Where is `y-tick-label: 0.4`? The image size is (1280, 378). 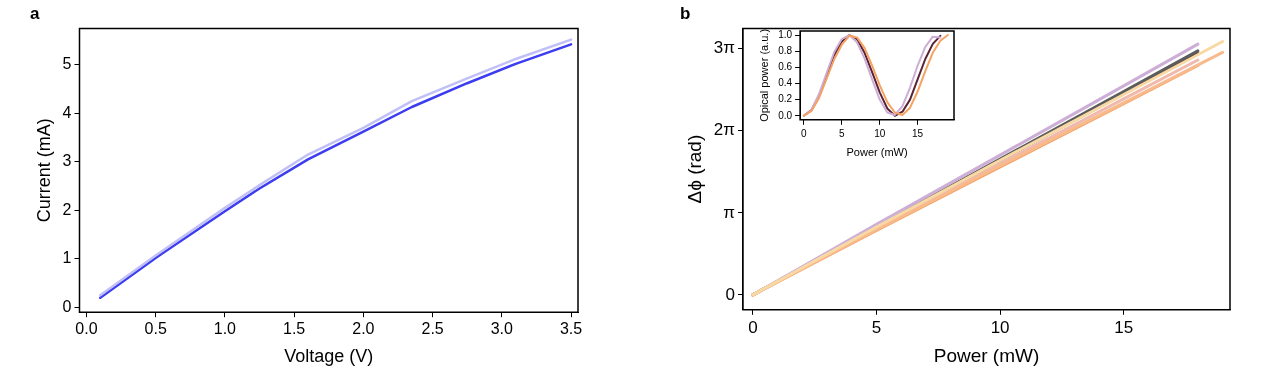 y-tick-label: 0.4 is located at coordinates (785, 83).